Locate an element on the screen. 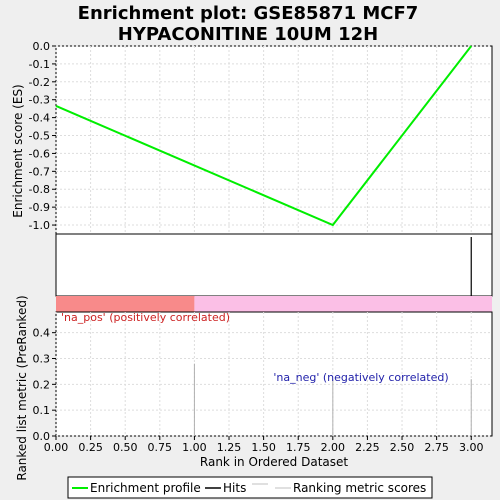 The width and height of the screenshot is (500, 500). metric-y-tick-label: 0.4 is located at coordinates (42, 333).